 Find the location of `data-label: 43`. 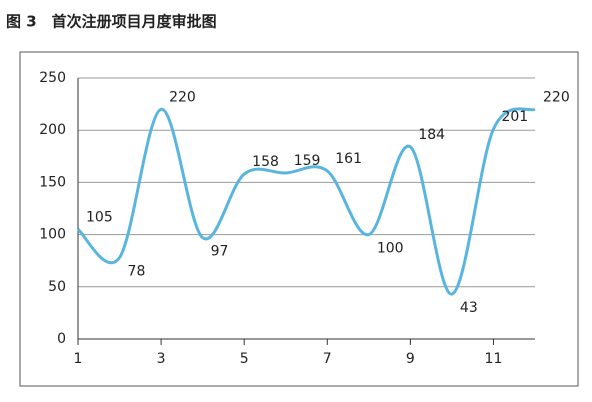

data-label: 43 is located at coordinates (469, 308).